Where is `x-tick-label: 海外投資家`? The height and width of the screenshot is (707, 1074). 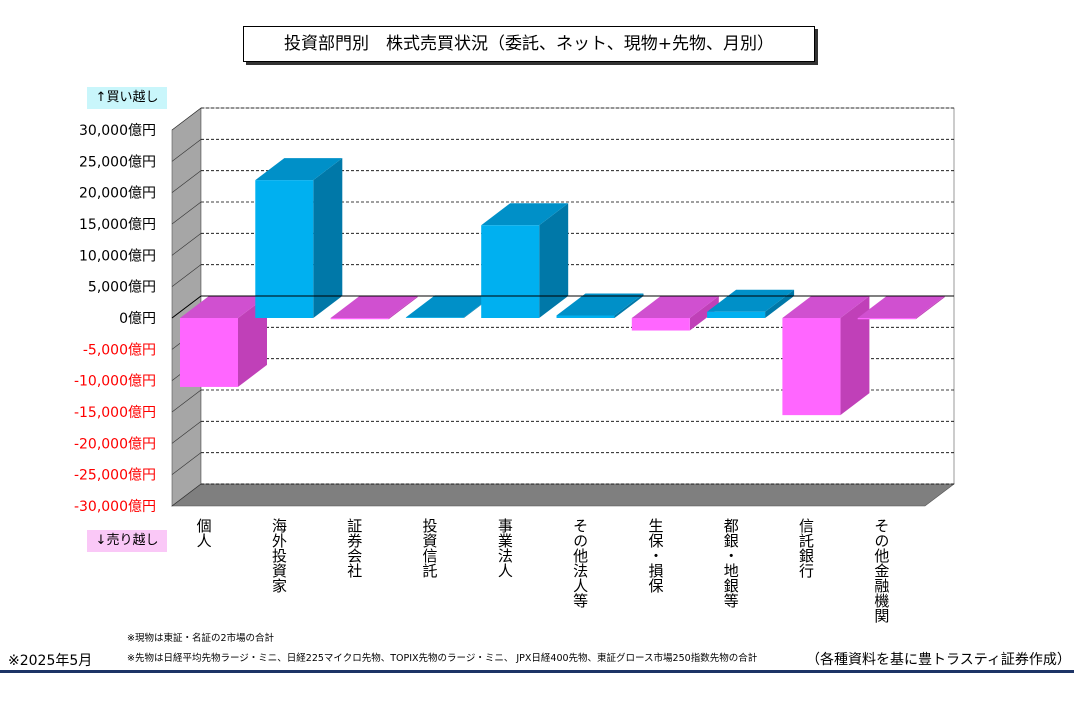
x-tick-label: 海外投資家 is located at coordinates (279, 555).